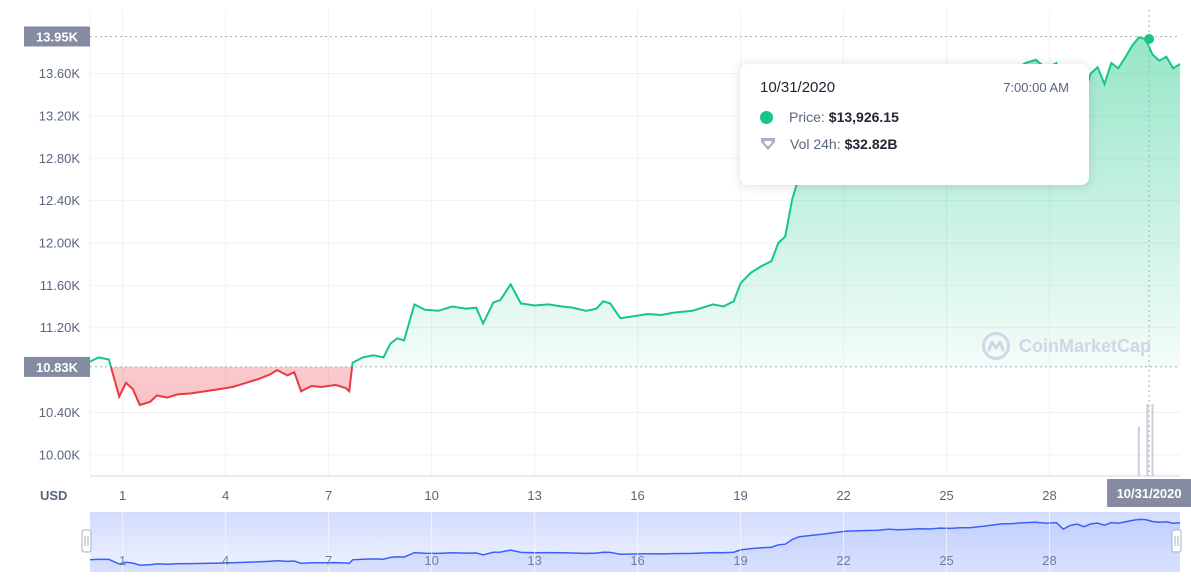 The height and width of the screenshot is (588, 1191). Describe the element at coordinates (431, 560) in the screenshot. I see `navigator-tick-label: 10` at that location.